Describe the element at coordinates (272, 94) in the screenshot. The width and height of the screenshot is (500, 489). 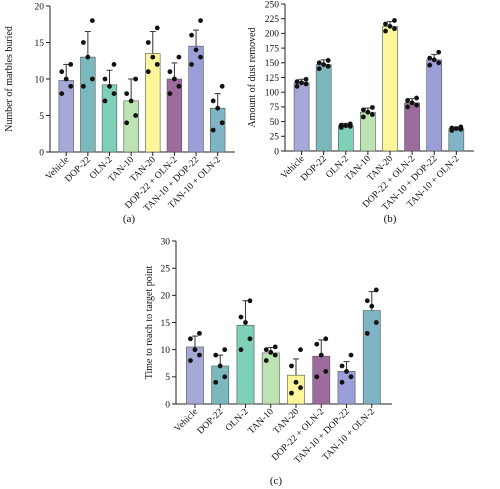
I see `y-tick-label: 100` at that location.